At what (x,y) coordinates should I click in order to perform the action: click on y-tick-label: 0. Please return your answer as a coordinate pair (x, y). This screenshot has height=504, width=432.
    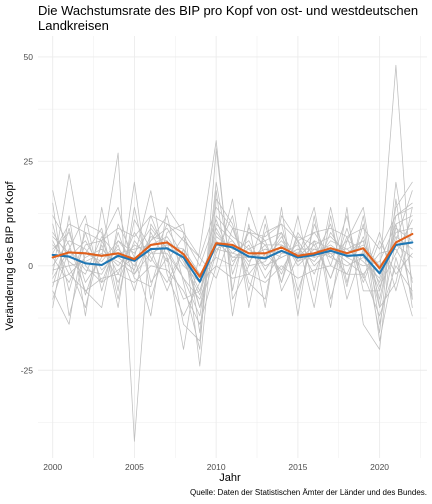
    Looking at the image, I should click on (30, 266).